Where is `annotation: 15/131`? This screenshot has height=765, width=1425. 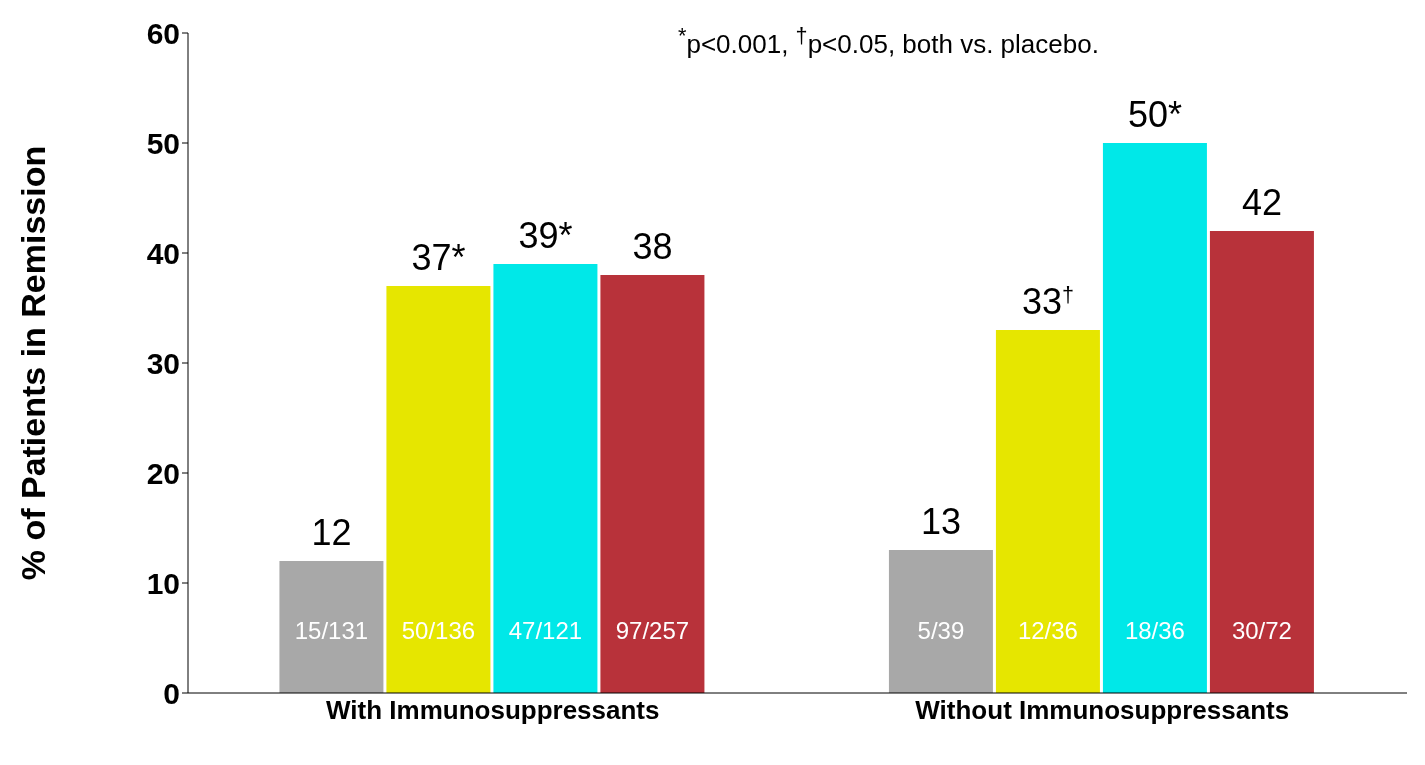
annotation: 15/131 is located at coordinates (331, 631).